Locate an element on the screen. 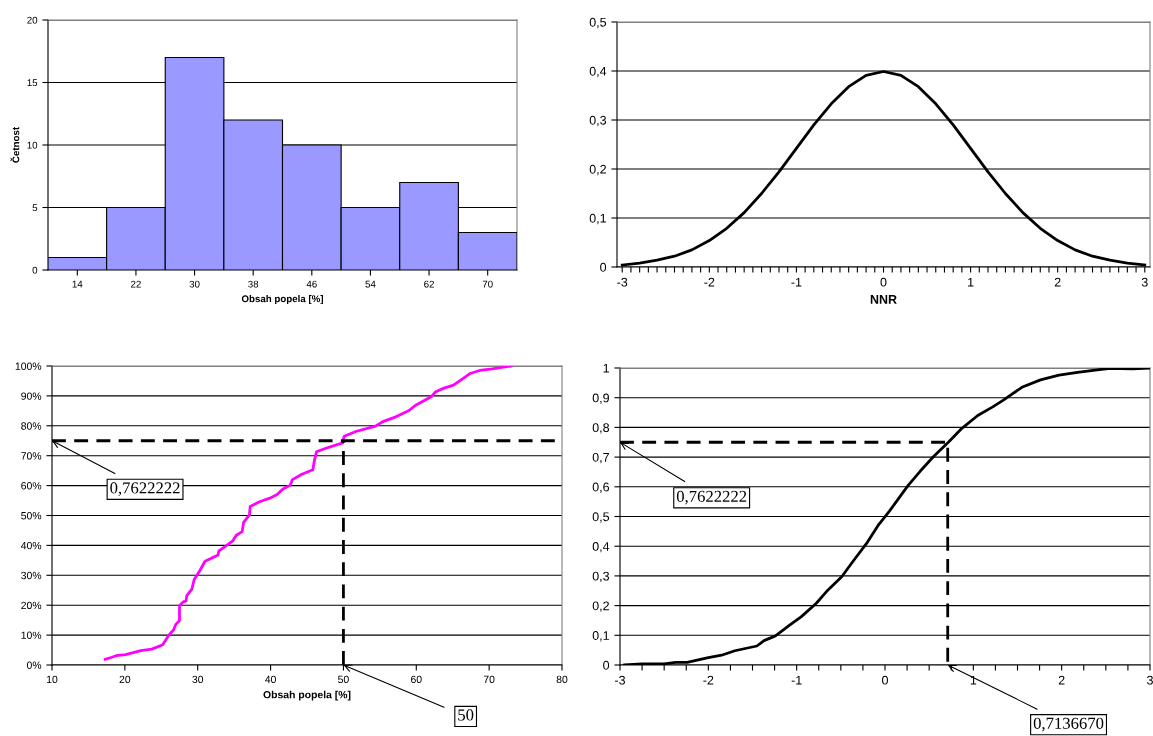  y-tick-label: 10 is located at coordinates (32, 145).